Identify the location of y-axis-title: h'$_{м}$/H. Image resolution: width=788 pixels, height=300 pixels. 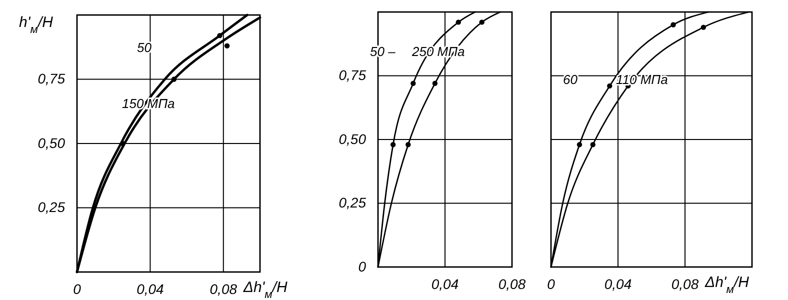
(36, 25).